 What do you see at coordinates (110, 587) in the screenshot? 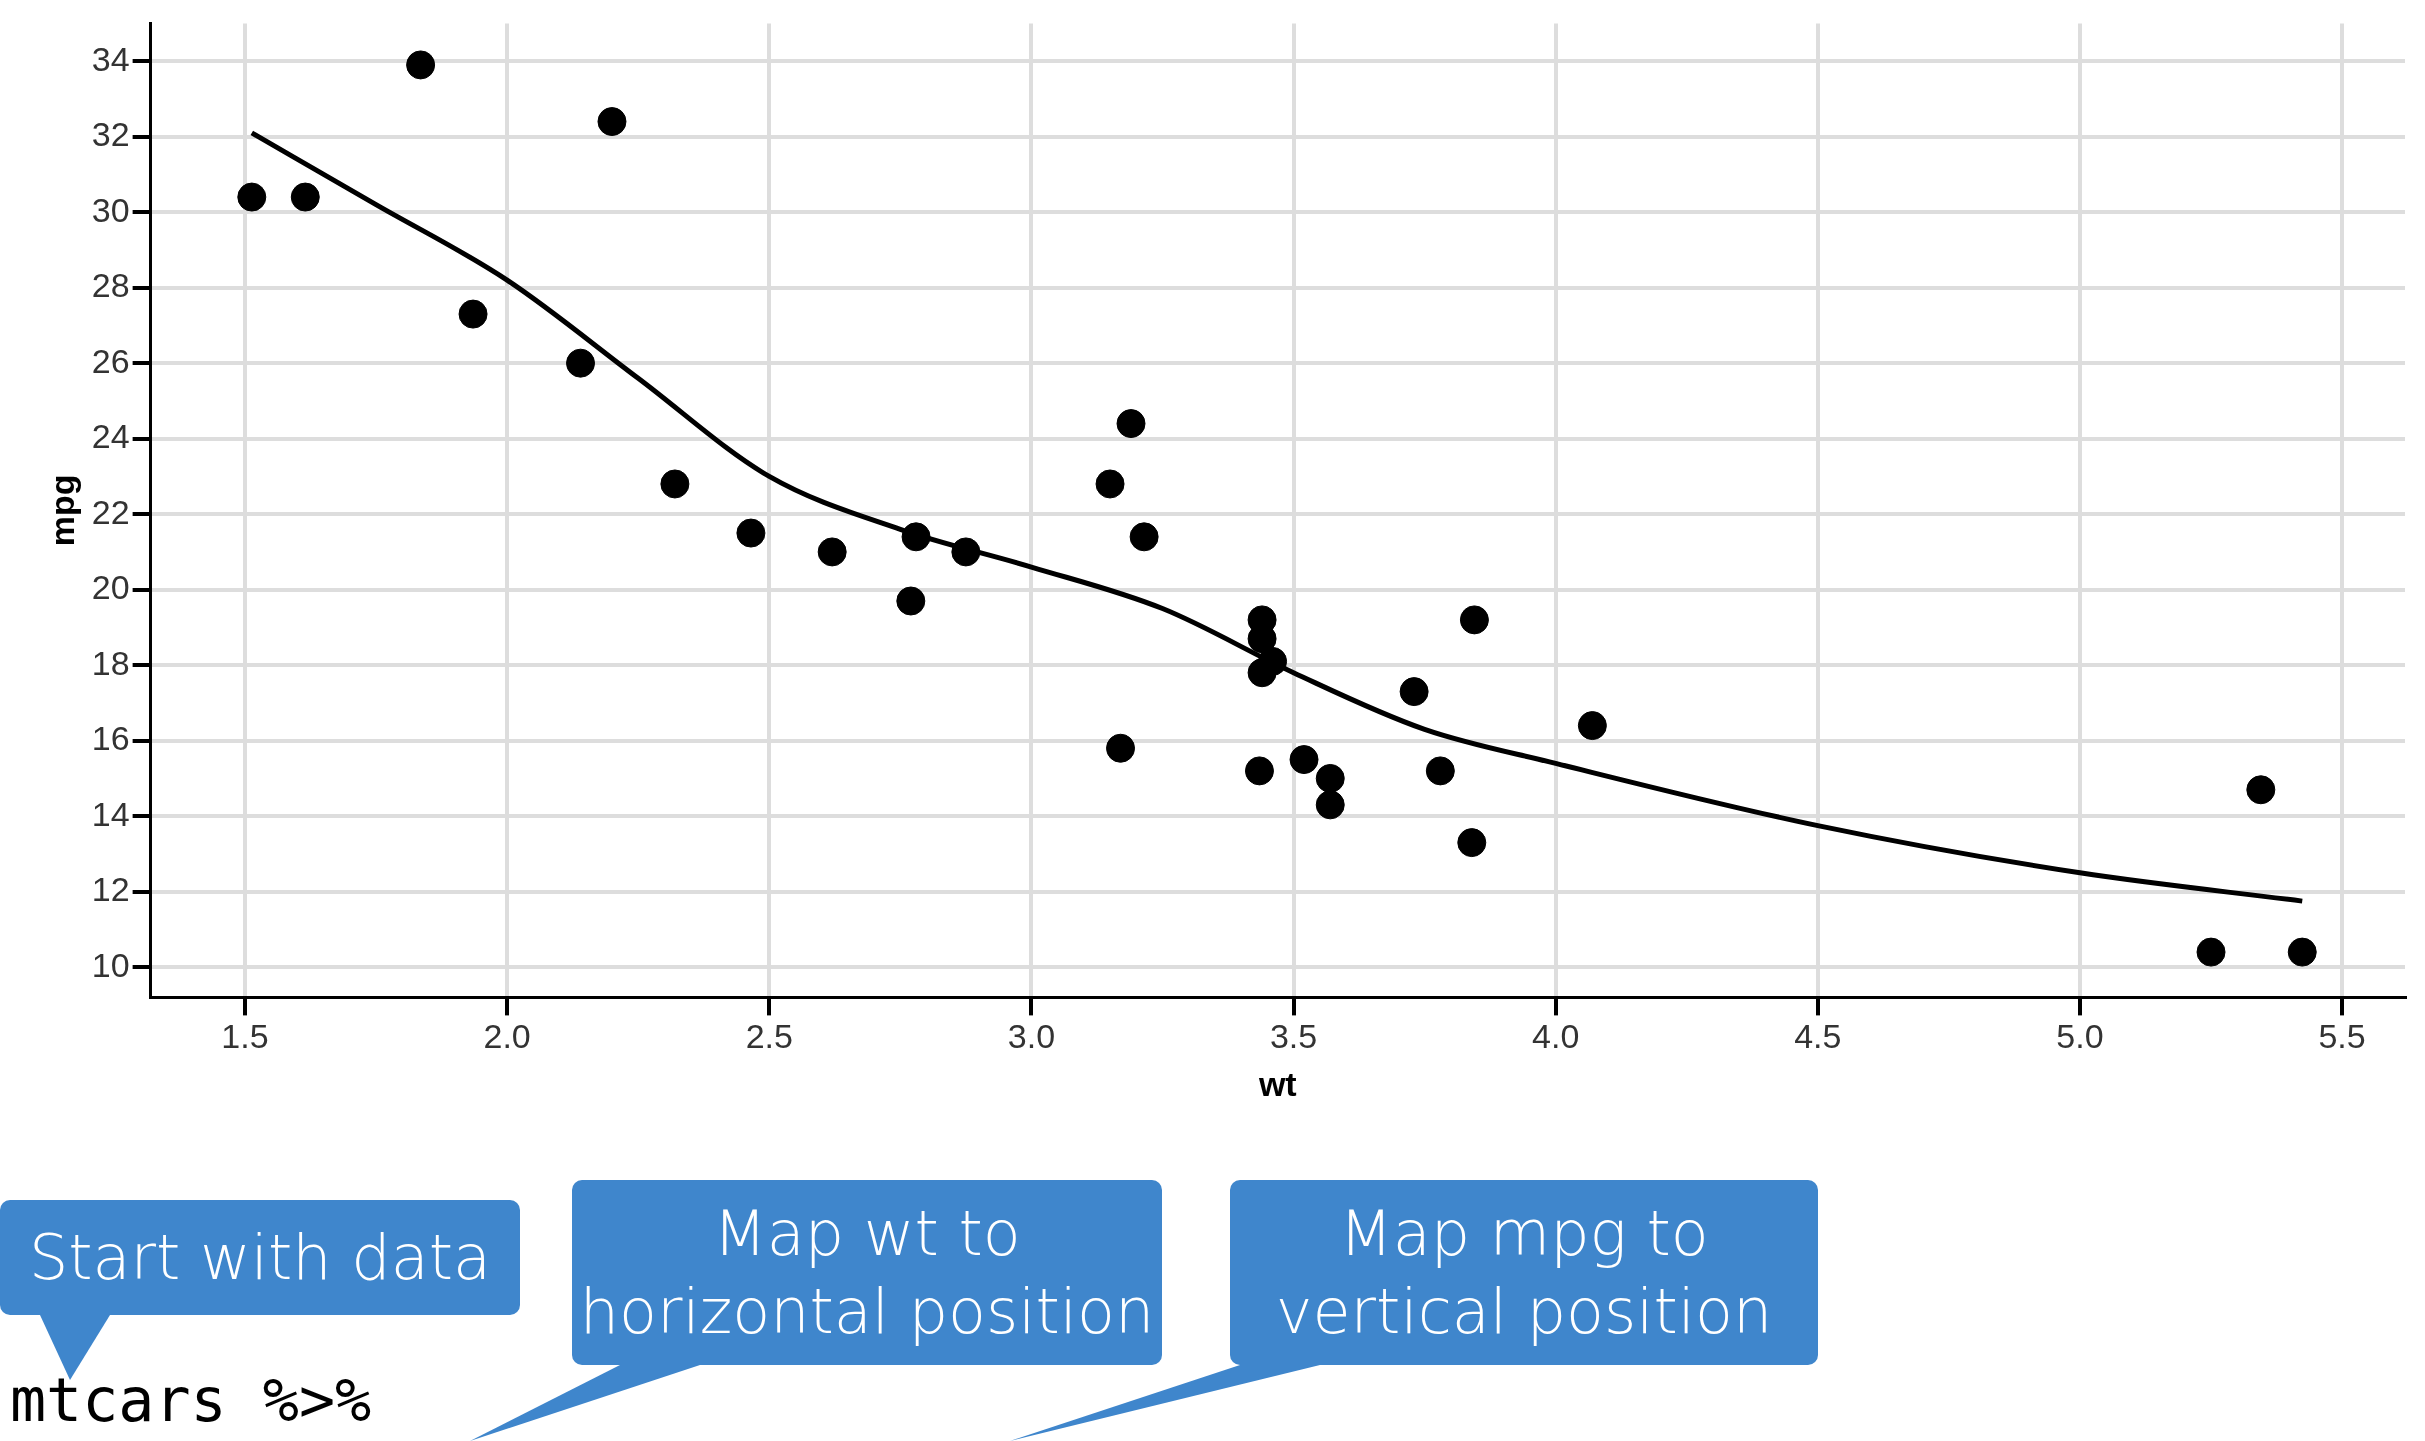
I see `y-tick-label: 20` at bounding box center [110, 587].